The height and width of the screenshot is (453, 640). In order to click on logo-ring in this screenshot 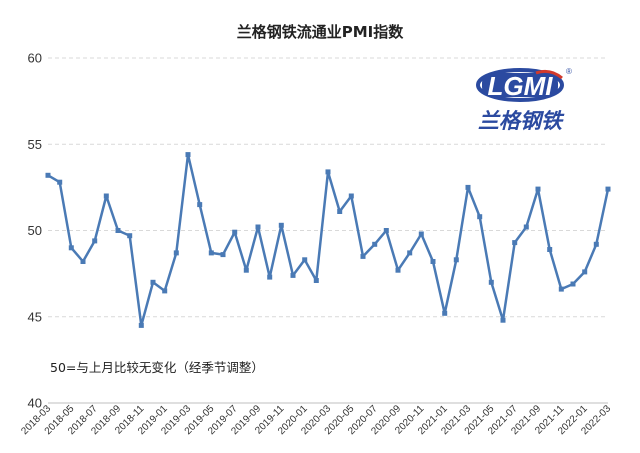, I will do `click(520, 85)`.